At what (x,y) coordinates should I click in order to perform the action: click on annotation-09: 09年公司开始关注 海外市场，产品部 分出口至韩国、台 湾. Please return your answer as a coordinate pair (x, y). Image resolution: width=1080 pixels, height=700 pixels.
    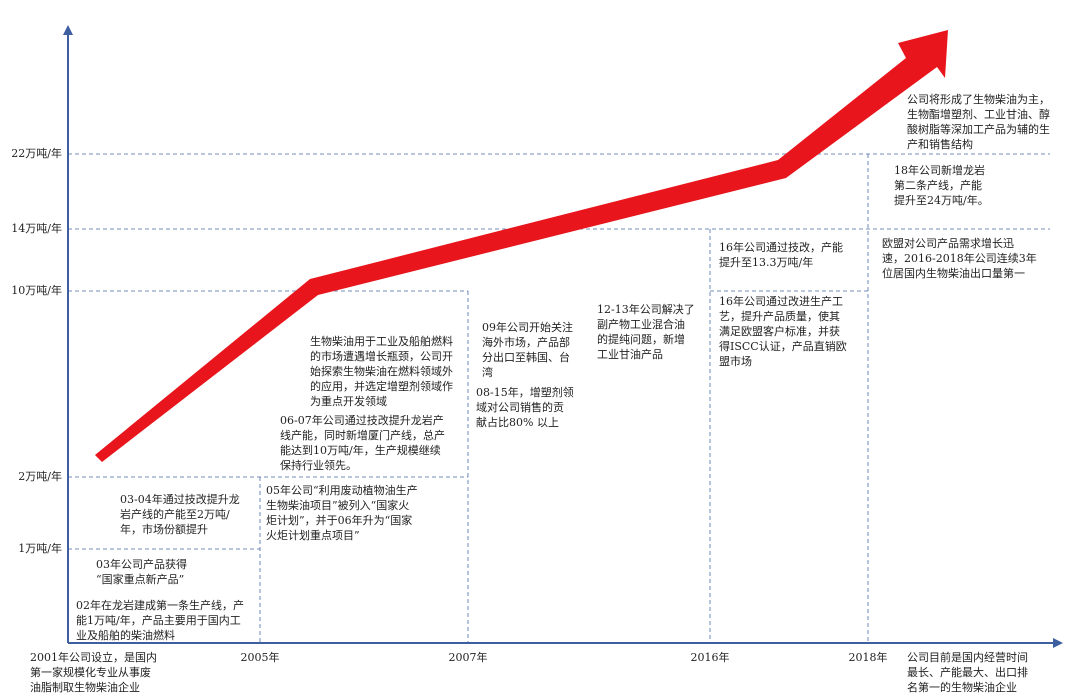
    Looking at the image, I should click on (527, 350).